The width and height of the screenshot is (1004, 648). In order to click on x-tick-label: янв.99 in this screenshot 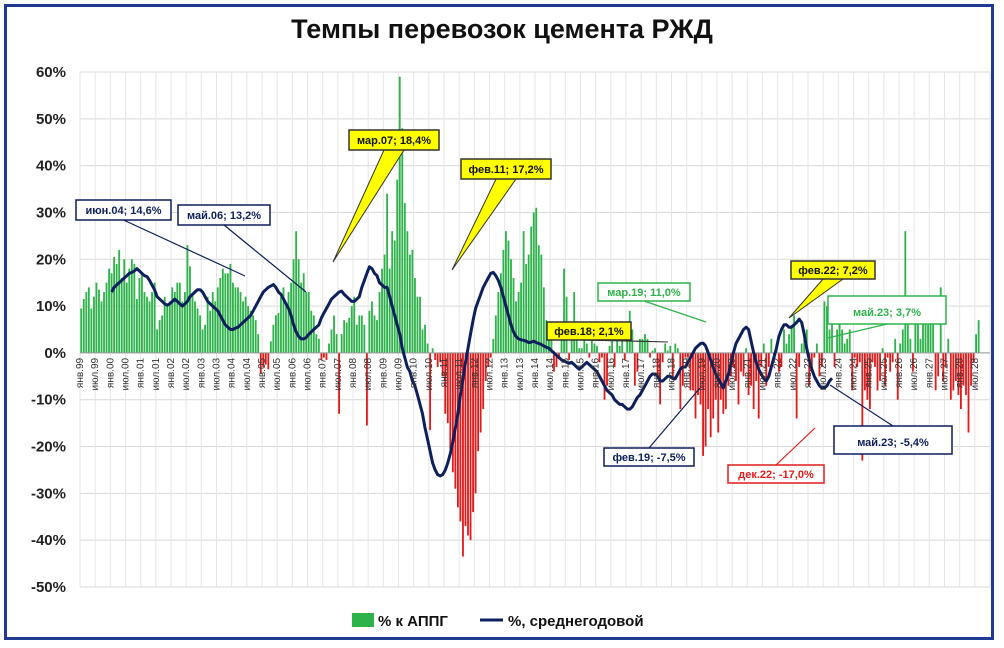, I will do `click(80, 372)`.